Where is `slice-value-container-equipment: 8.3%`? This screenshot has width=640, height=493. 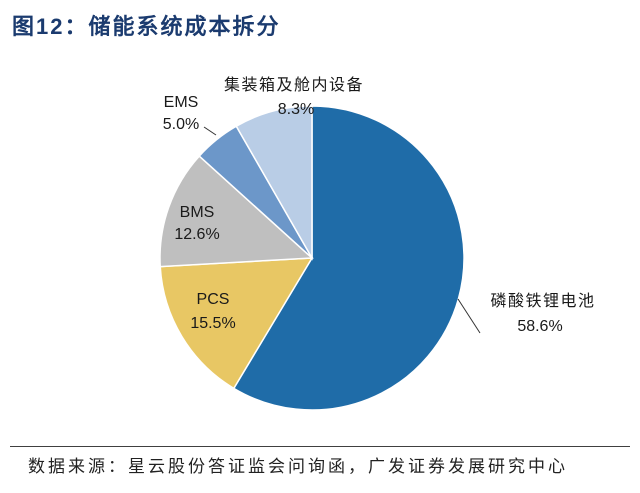 slice-value-container-equipment: 8.3% is located at coordinates (296, 109).